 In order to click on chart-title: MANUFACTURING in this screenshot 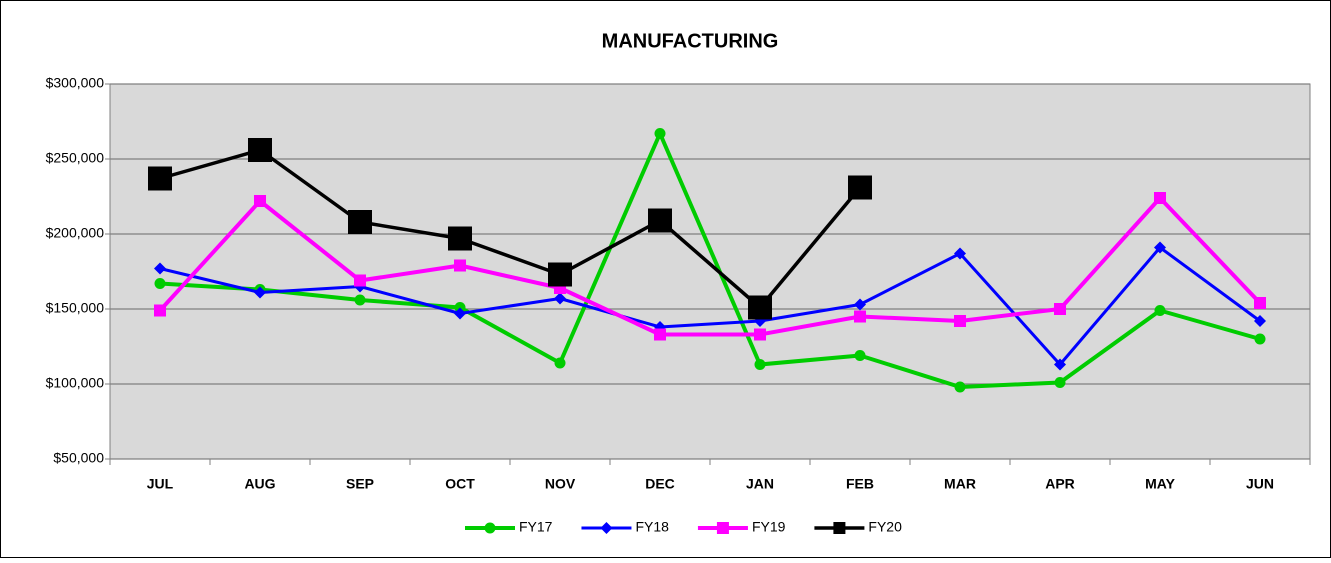, I will do `click(690, 41)`.